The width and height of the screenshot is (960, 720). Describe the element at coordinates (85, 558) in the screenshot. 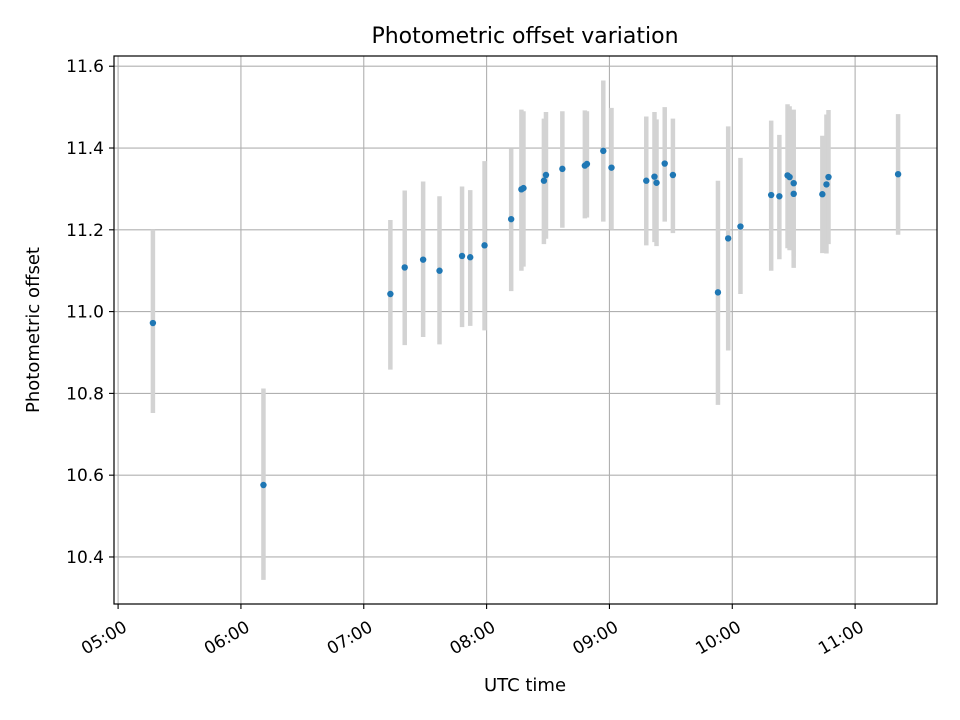

I see `y-tick-label: 10.4` at that location.